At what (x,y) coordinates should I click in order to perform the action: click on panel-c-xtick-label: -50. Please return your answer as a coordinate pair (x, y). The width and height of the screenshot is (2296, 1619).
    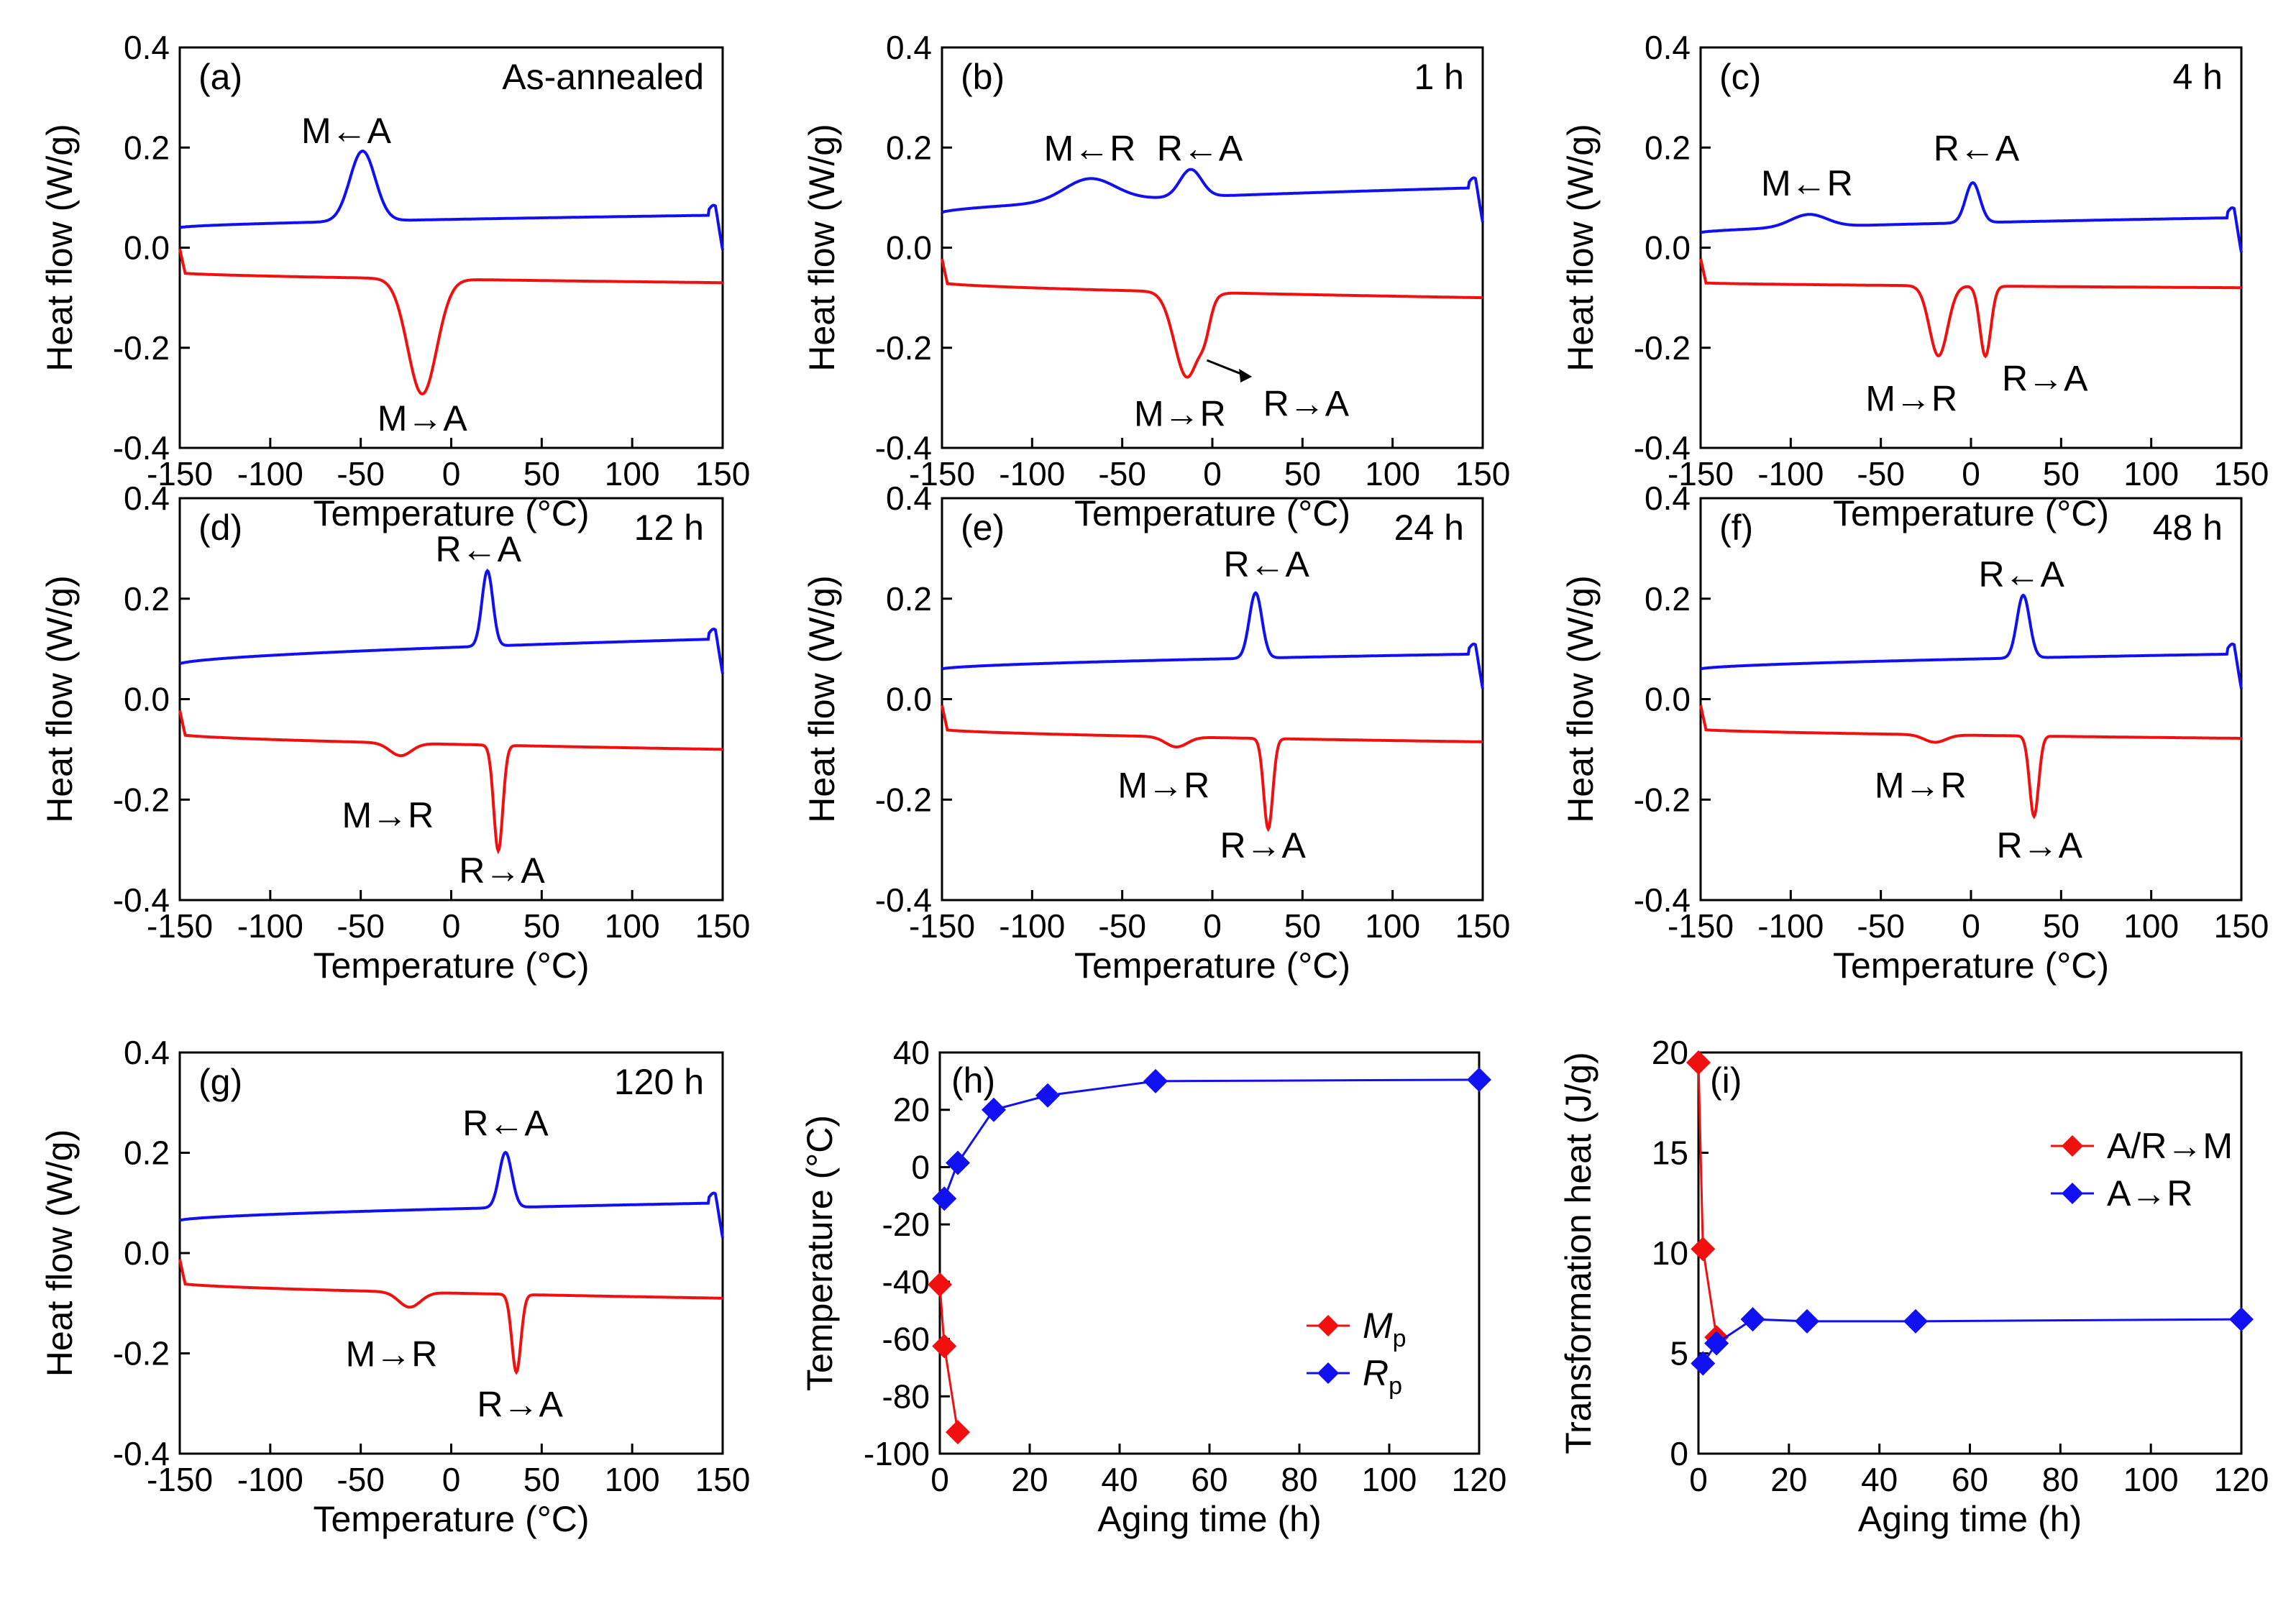
    Looking at the image, I should click on (1880, 473).